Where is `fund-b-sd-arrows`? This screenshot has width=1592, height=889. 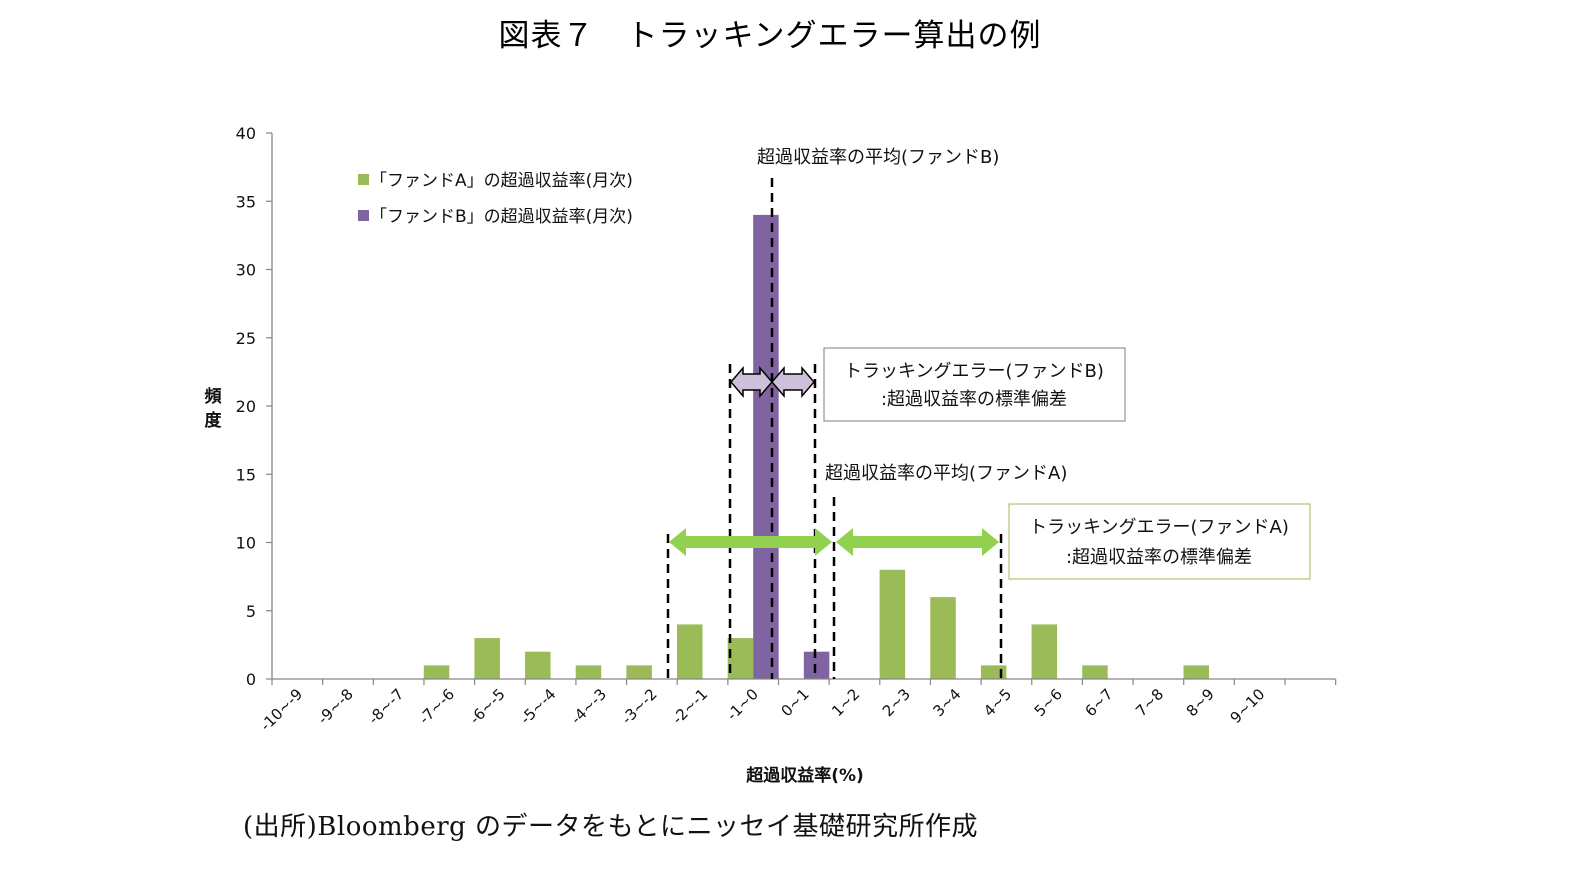 fund-b-sd-arrows is located at coordinates (772, 382).